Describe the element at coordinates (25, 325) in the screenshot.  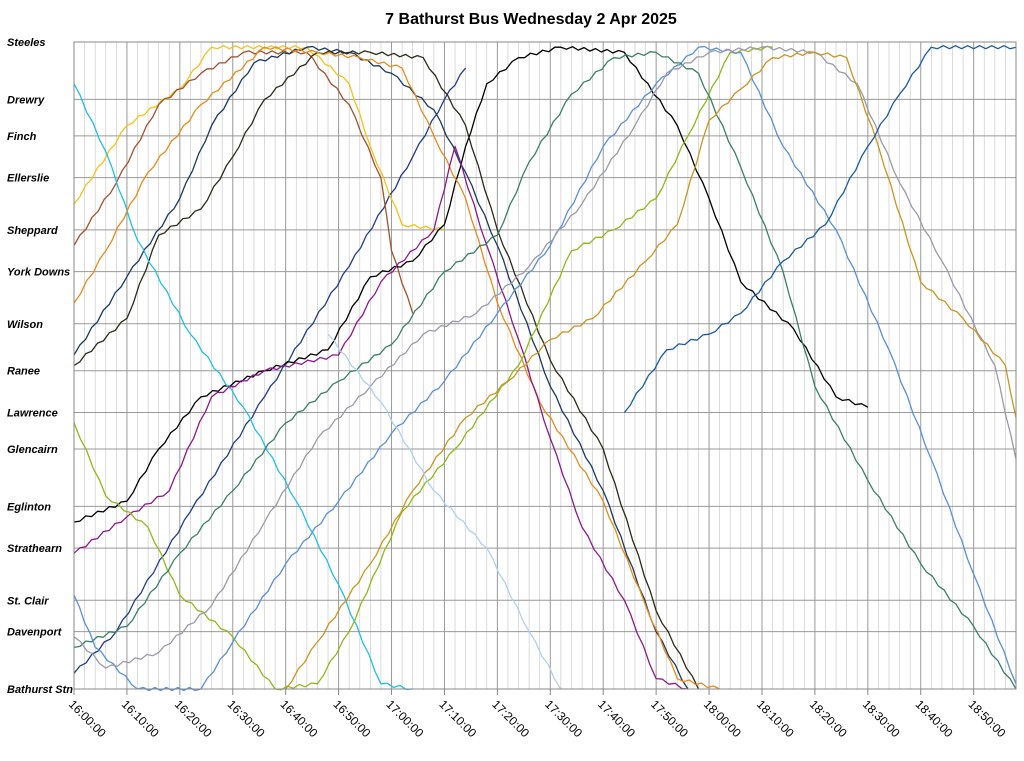
I see `stop-label: Wilson` at that location.